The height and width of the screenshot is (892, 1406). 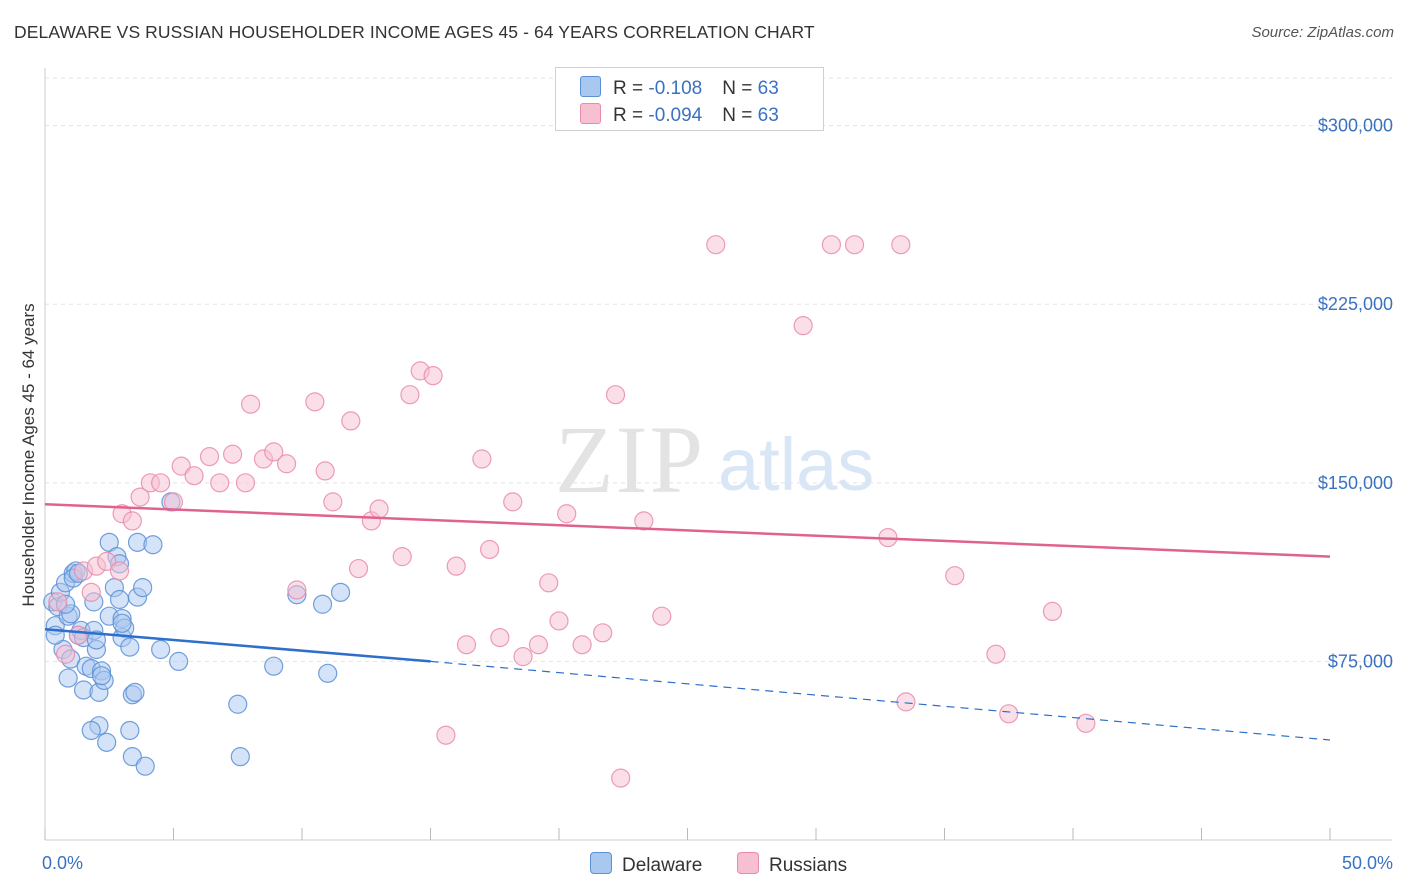 What do you see at coordinates (675, 115) in the screenshot?
I see `legend-r-value-russians: -0.094` at bounding box center [675, 115].